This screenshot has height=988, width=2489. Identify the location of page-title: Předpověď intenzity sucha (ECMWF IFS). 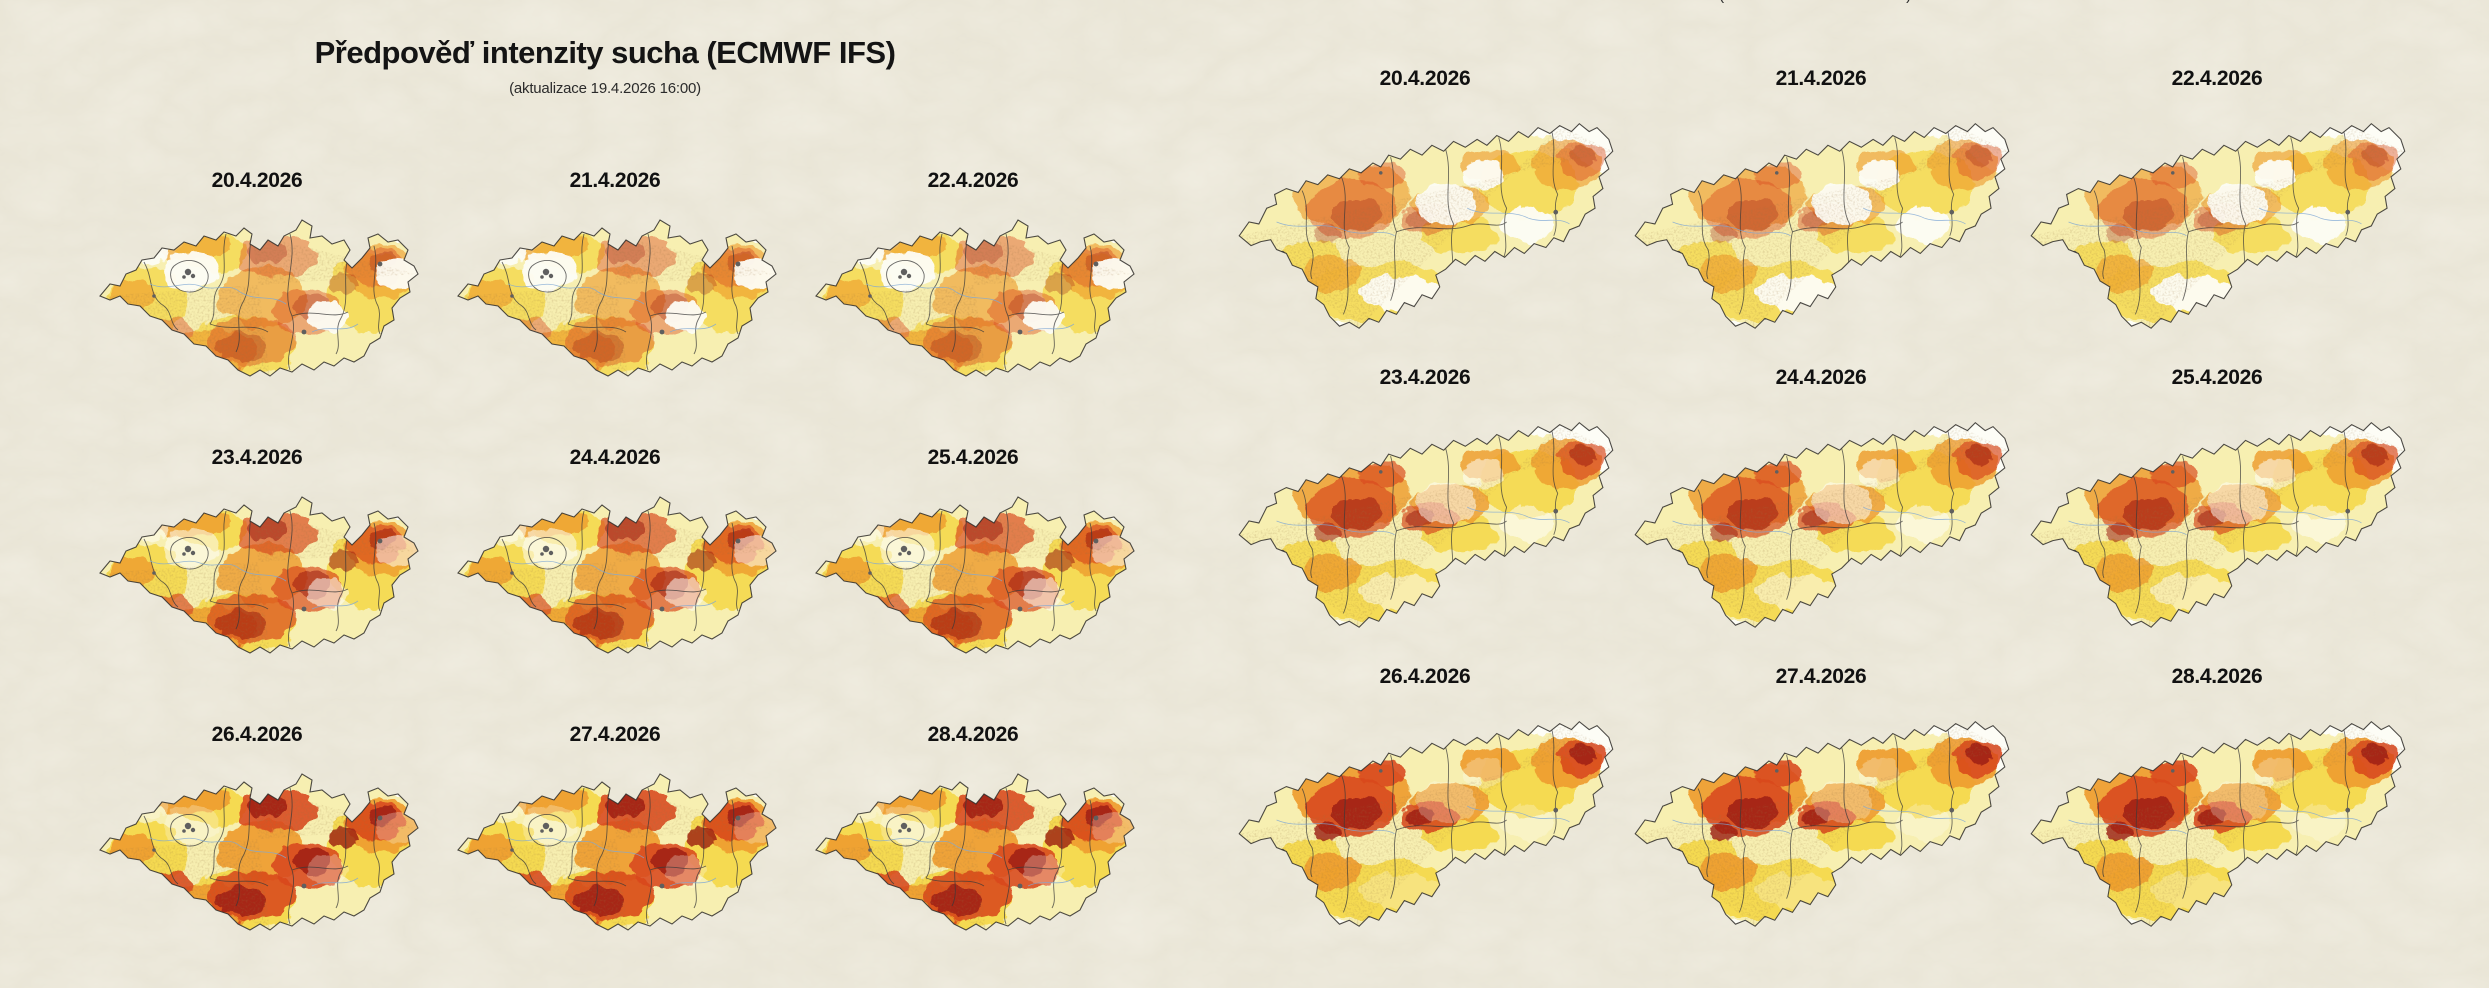
(605, 52).